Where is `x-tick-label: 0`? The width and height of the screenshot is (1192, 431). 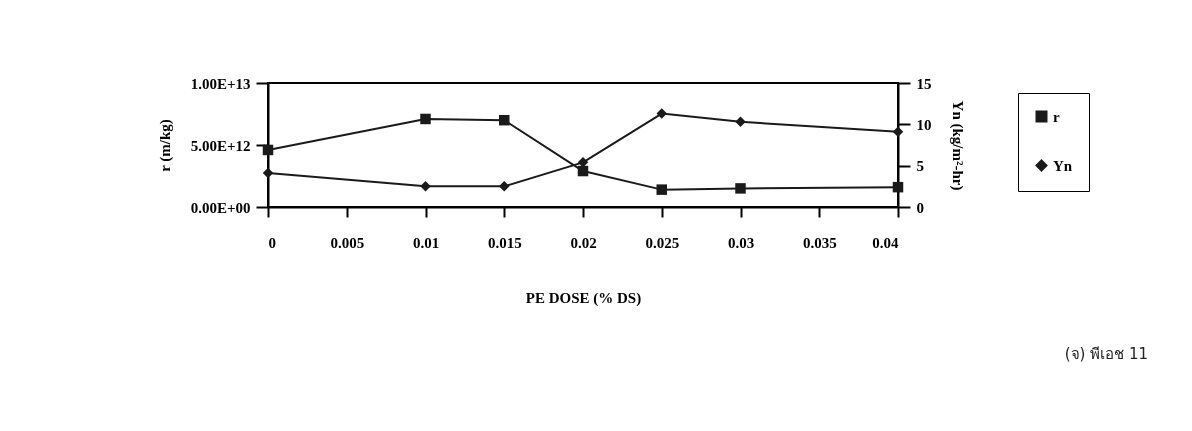 x-tick-label: 0 is located at coordinates (272, 242).